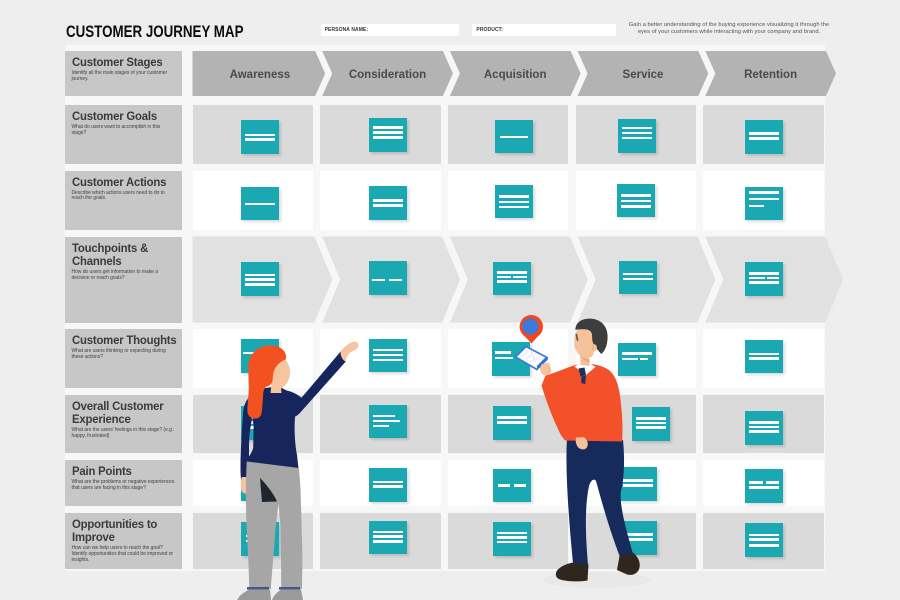  What do you see at coordinates (515, 75) in the screenshot?
I see `svg-text: Acquisition` at bounding box center [515, 75].